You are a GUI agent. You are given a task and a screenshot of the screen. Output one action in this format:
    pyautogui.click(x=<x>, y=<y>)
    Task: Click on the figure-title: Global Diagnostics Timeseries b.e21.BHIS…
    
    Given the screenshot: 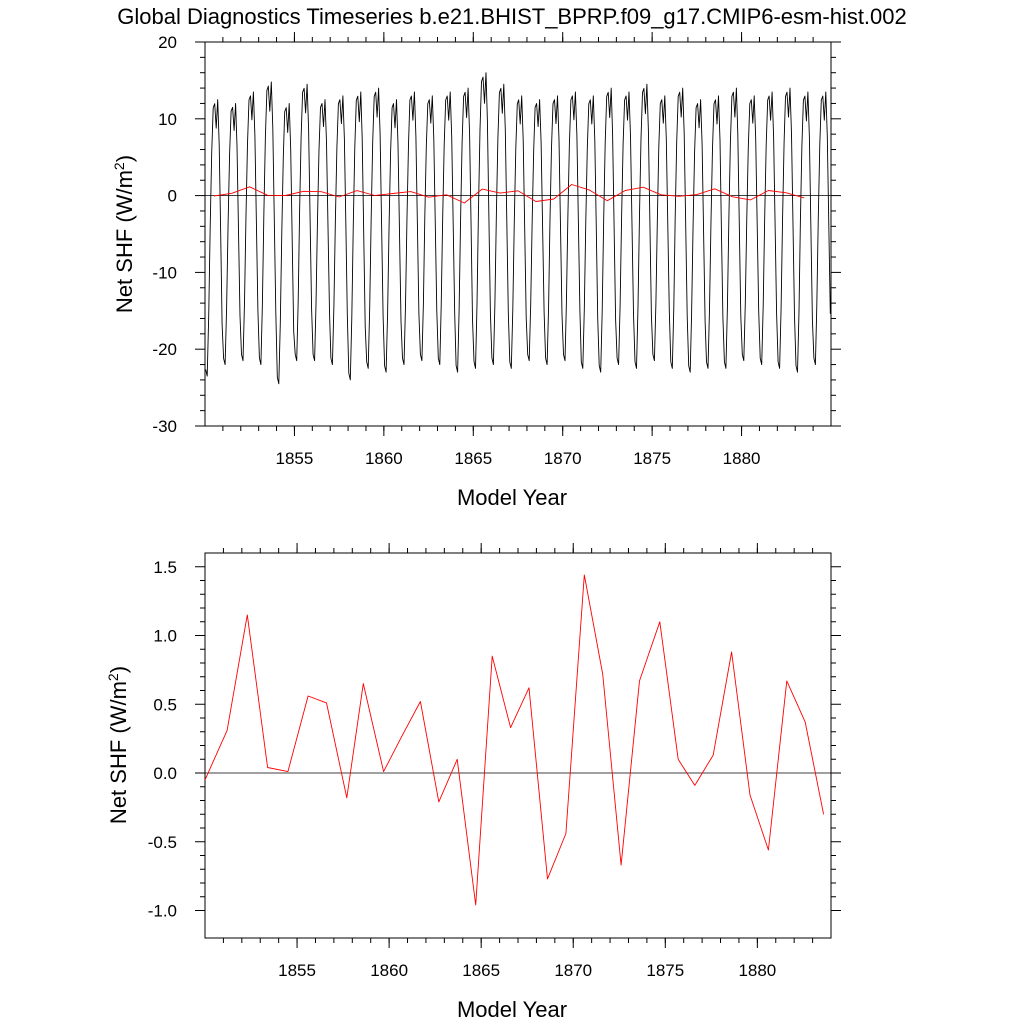 What is the action you would take?
    pyautogui.click(x=512, y=16)
    